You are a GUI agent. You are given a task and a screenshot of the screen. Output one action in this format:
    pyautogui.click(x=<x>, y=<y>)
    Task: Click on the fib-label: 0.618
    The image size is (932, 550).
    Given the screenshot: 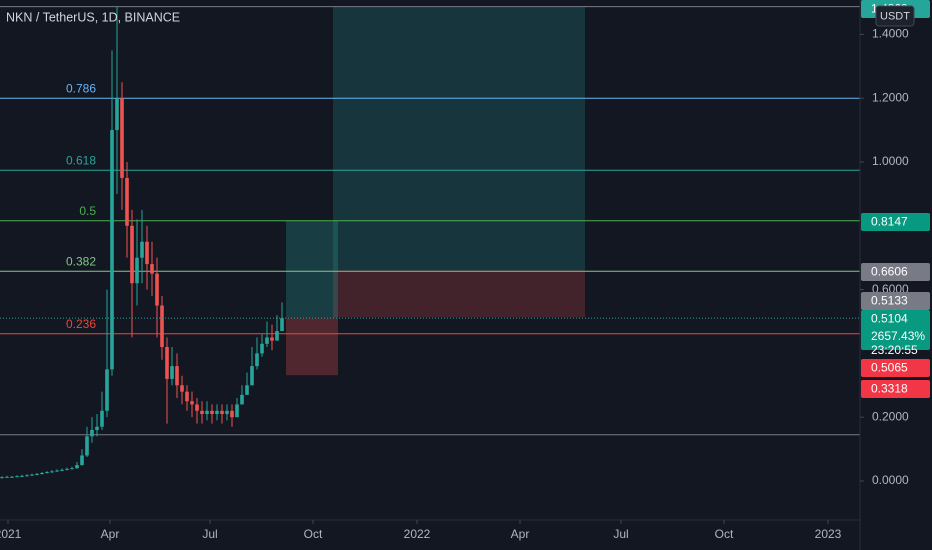 What is the action you would take?
    pyautogui.click(x=81, y=160)
    